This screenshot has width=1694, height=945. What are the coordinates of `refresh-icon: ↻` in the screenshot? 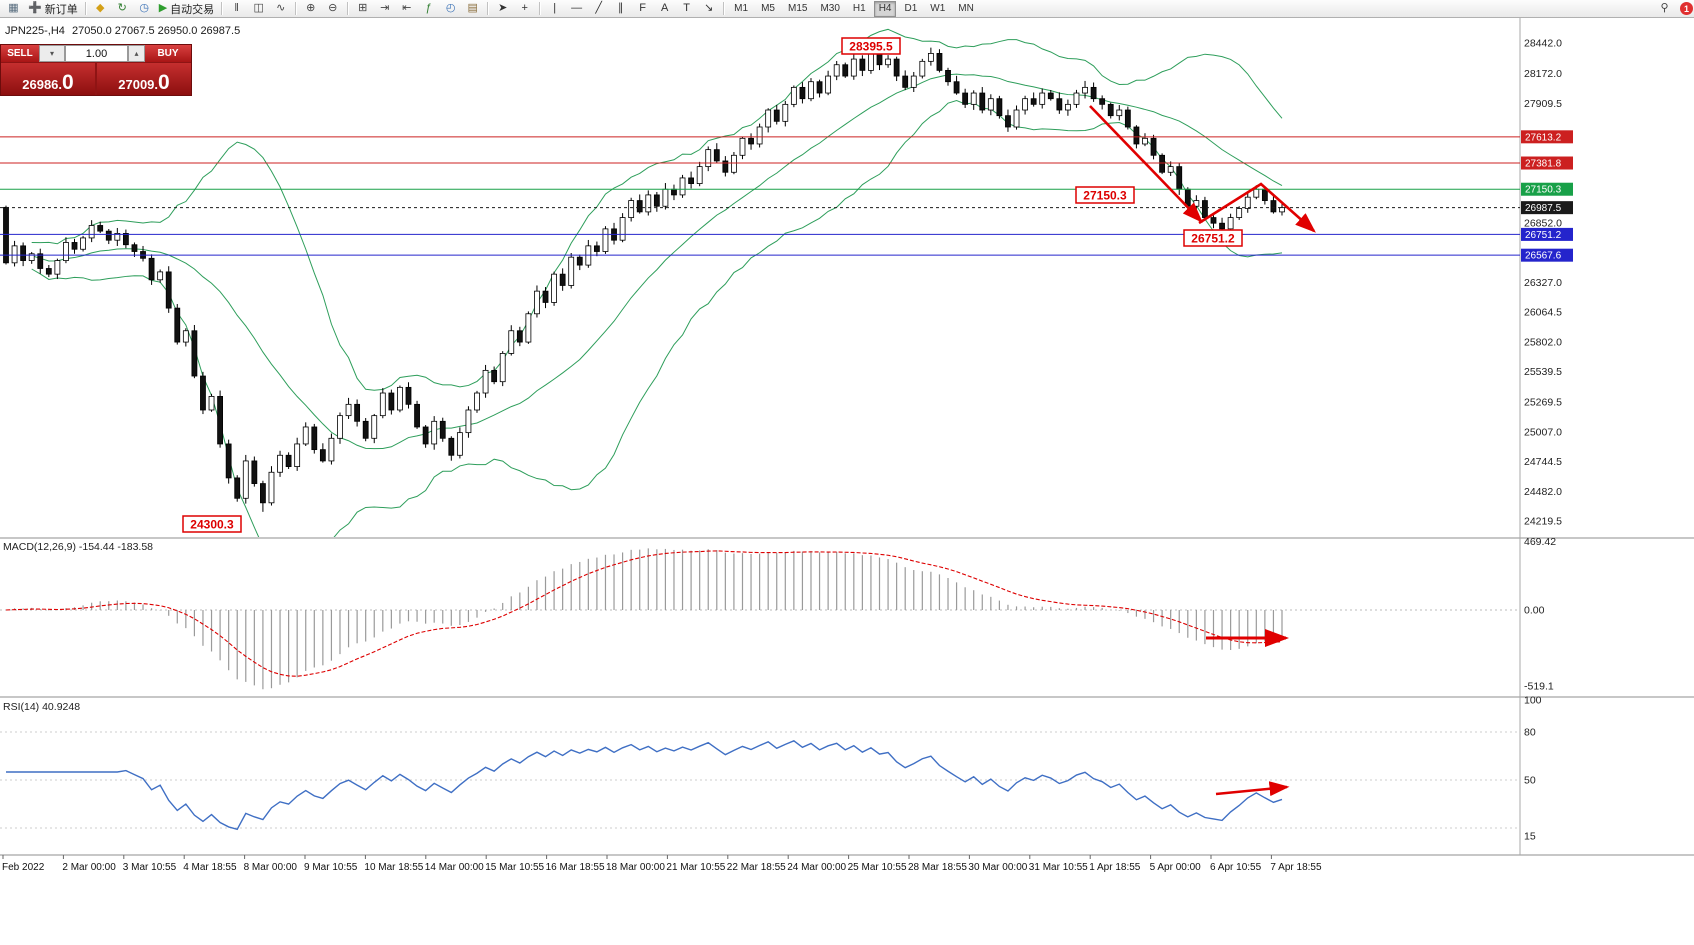 It's located at (122, 8).